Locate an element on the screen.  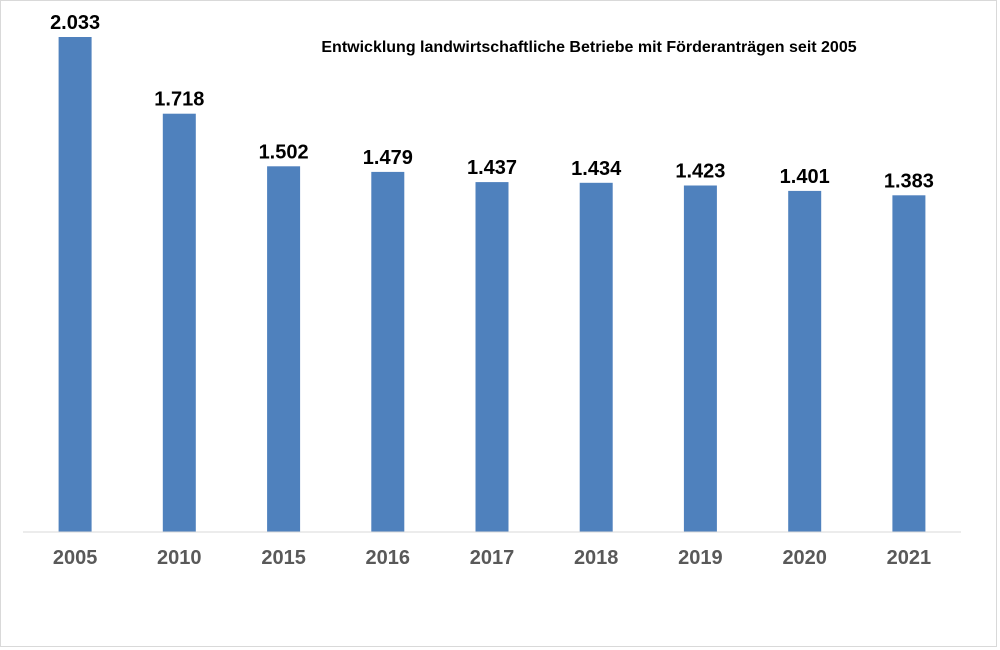
bar-2016 is located at coordinates (388, 351).